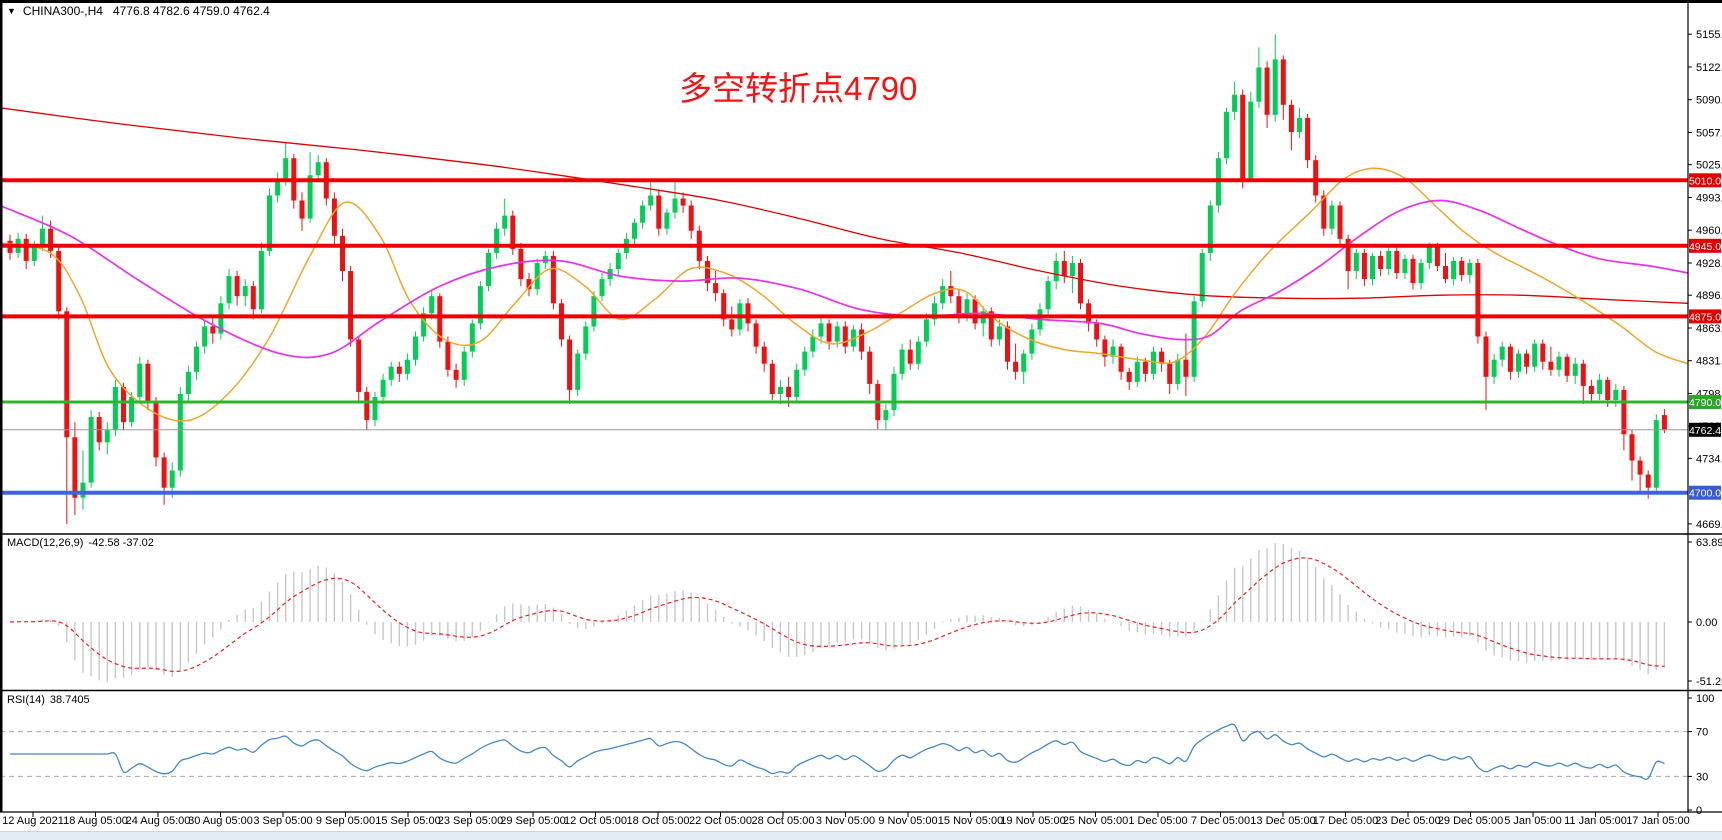 The image size is (1722, 840). Describe the element at coordinates (1709, 459) in the screenshot. I see `price-axis-label: 4734.0` at that location.